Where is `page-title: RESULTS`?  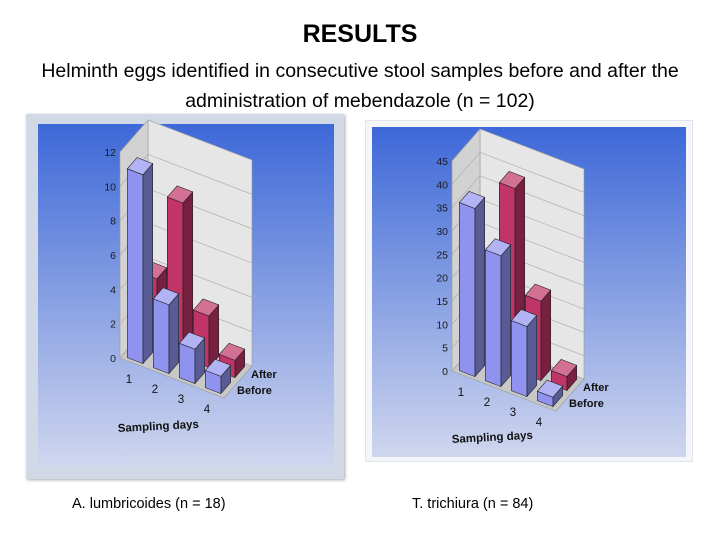 page-title: RESULTS is located at coordinates (360, 34).